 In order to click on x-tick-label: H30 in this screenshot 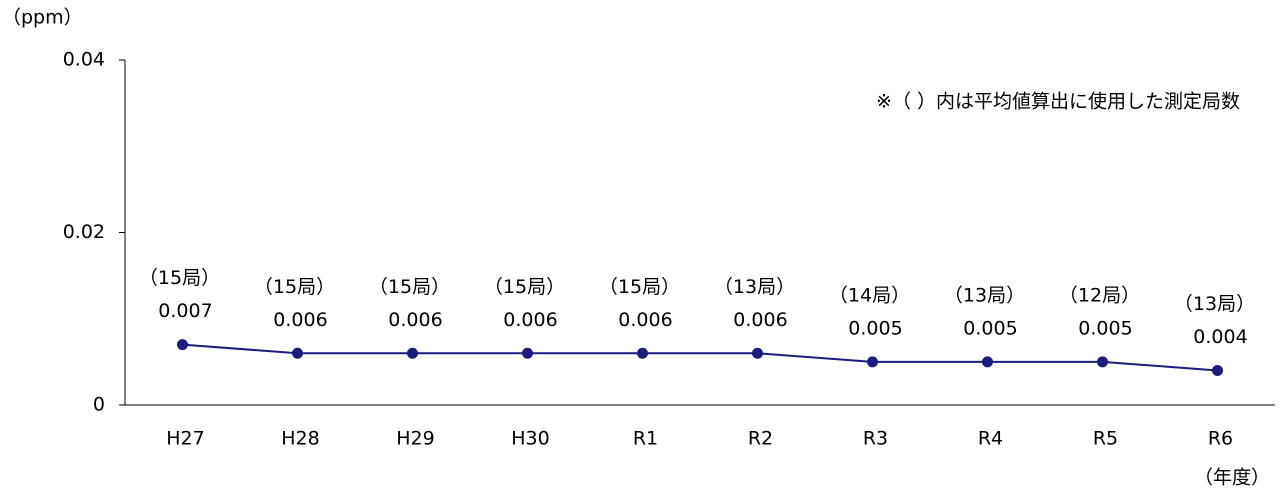, I will do `click(530, 439)`.